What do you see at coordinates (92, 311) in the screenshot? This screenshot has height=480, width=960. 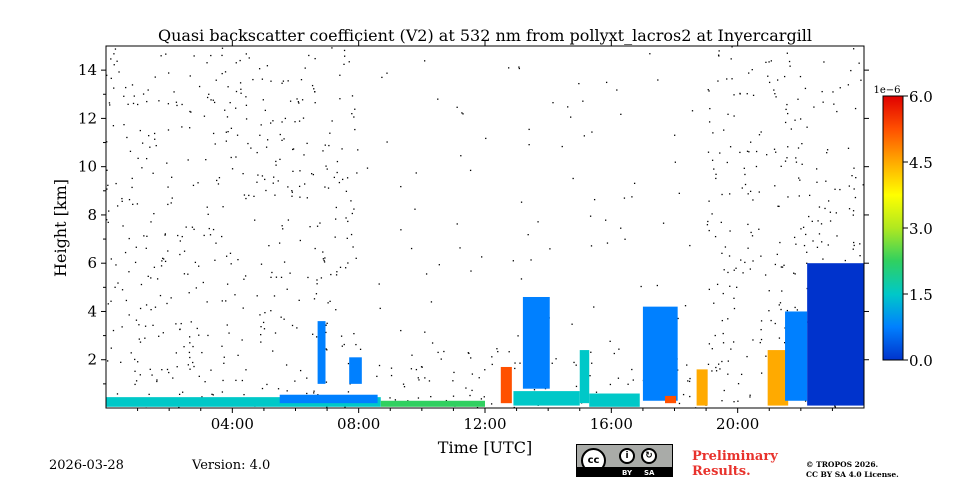 I see `y-tick-label: 4` at bounding box center [92, 311].